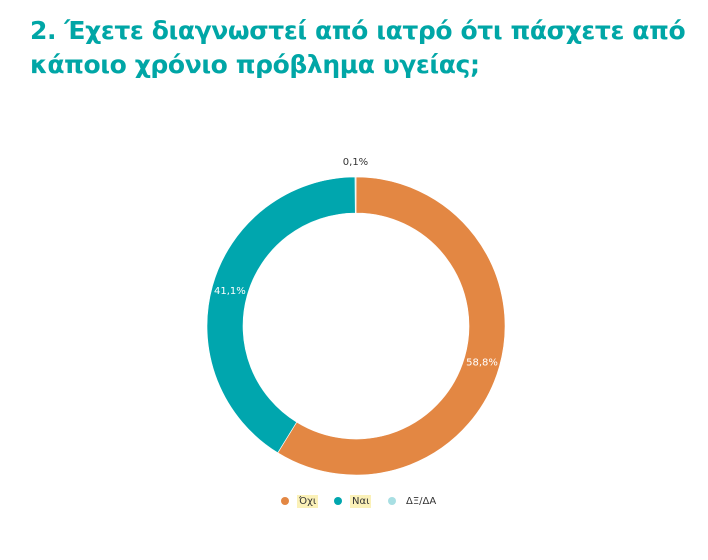 The image size is (708, 560). Describe the element at coordinates (355, 162) in the screenshot. I see `slice-value-label-dk-na: 0,1%` at that location.